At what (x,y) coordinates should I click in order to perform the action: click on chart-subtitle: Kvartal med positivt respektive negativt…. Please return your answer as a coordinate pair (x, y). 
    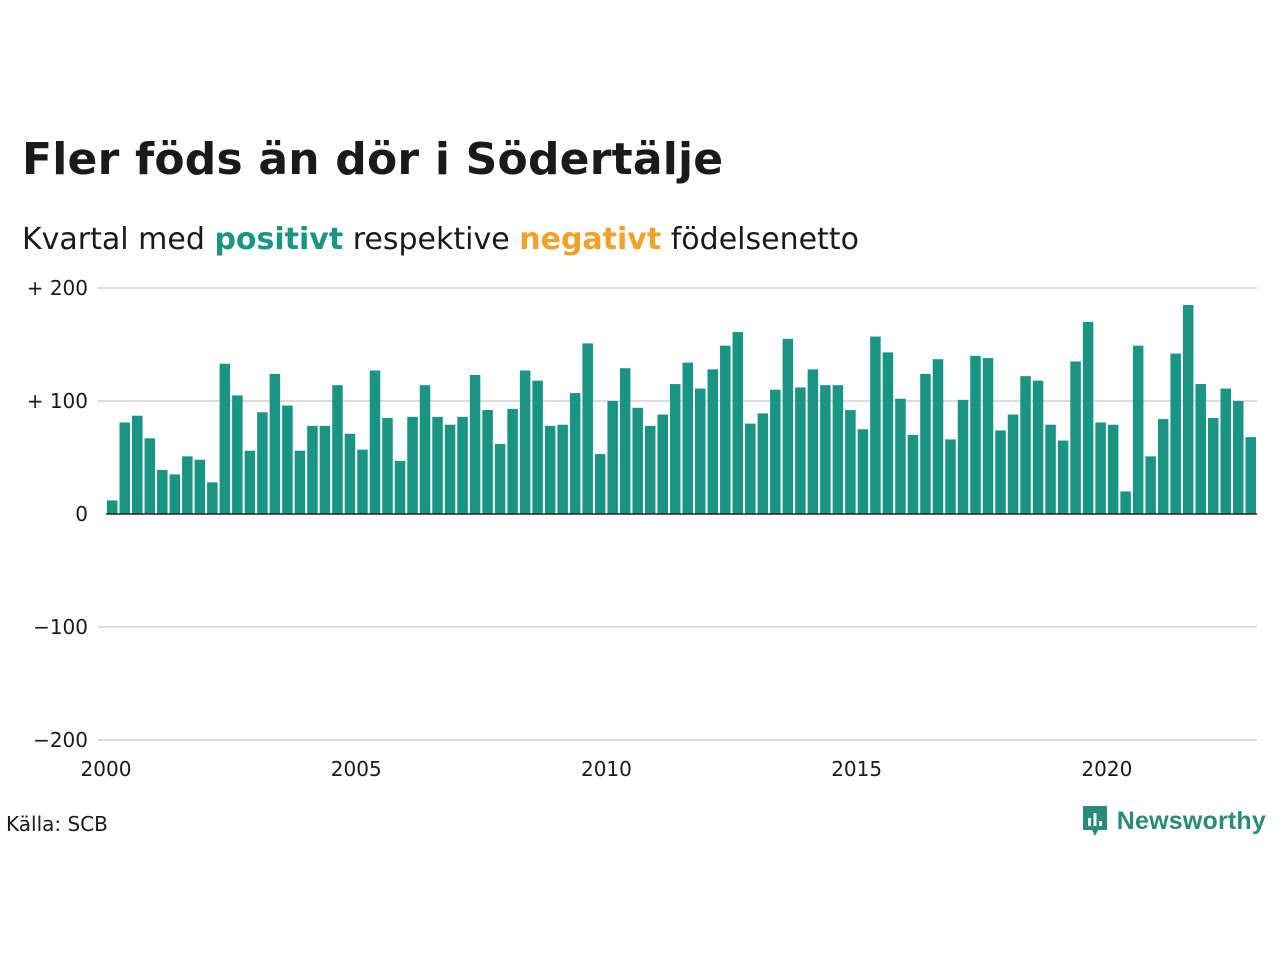
    Looking at the image, I should click on (440, 239).